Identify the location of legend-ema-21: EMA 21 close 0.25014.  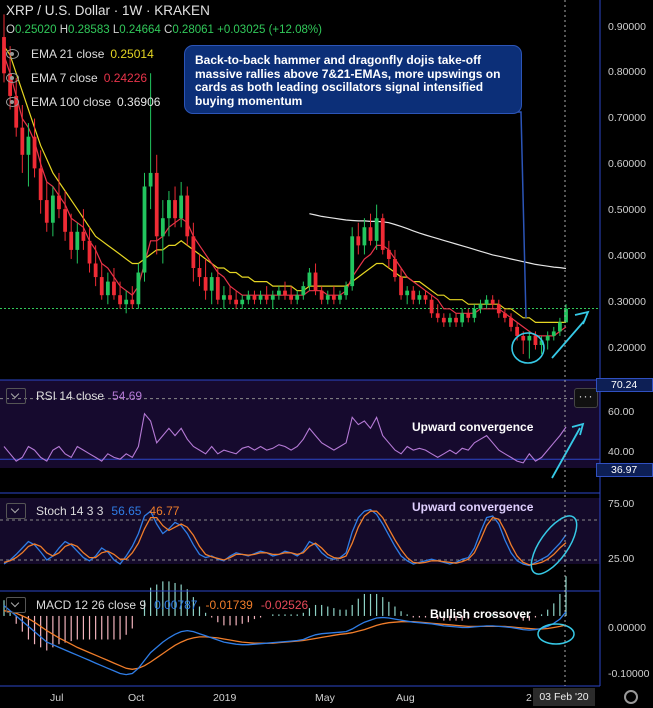
(80, 54).